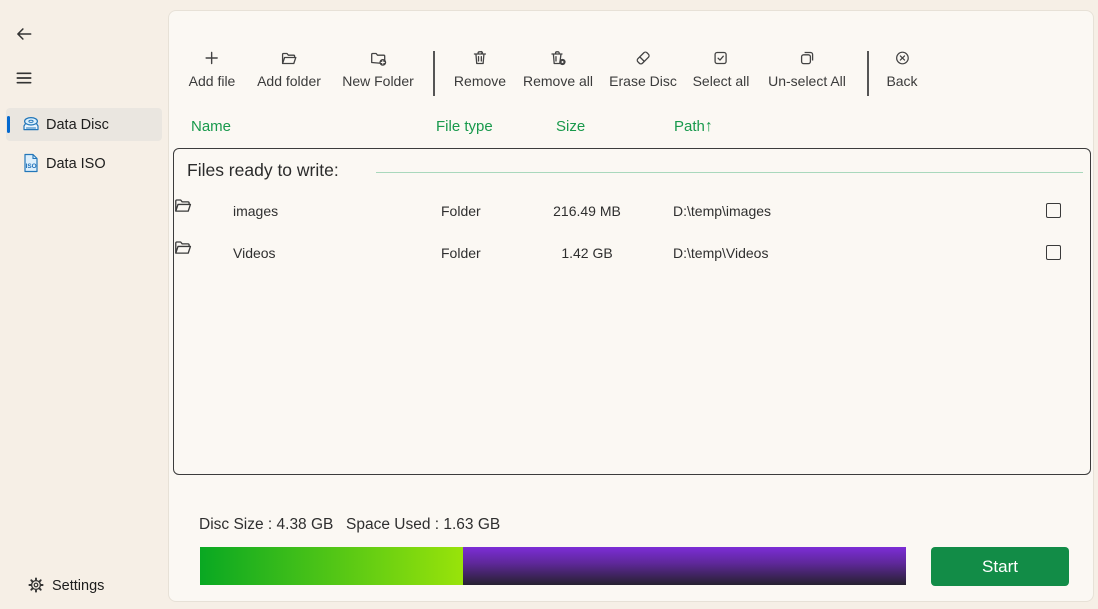 The height and width of the screenshot is (609, 1098). What do you see at coordinates (212, 58) in the screenshot?
I see `add-icon` at bounding box center [212, 58].